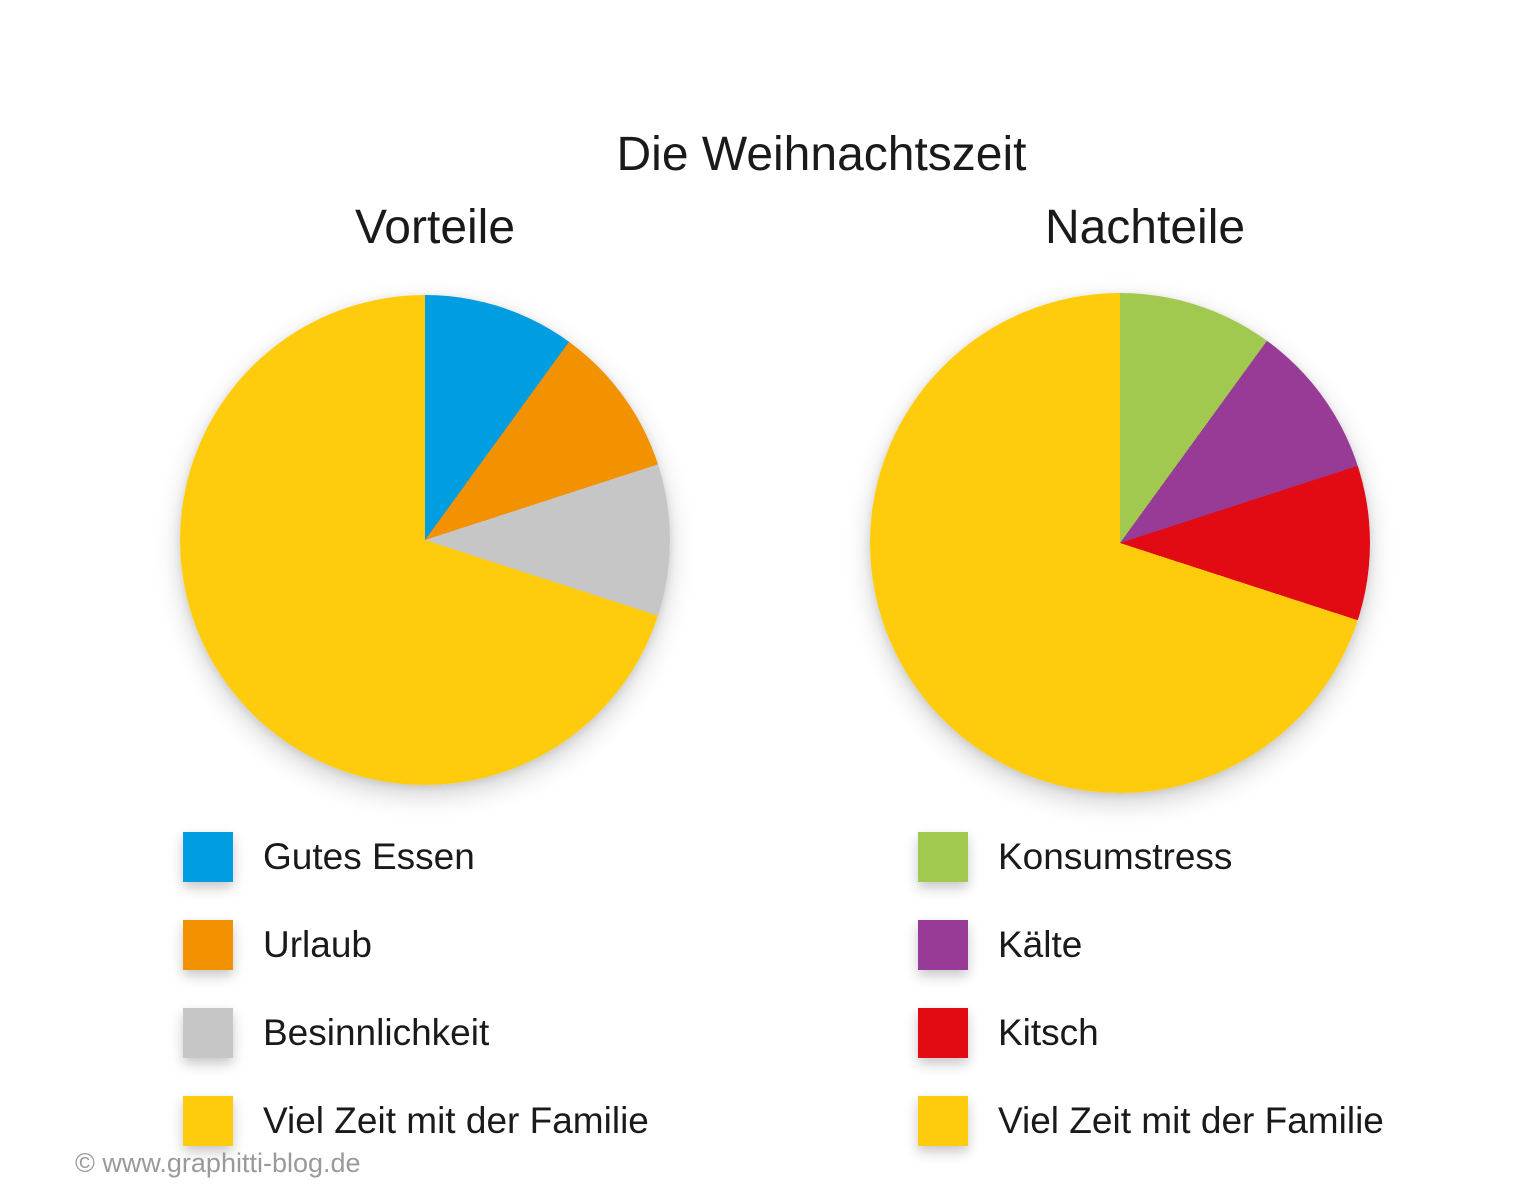  I want to click on legend-label: Gutes Essen, so click(369, 856).